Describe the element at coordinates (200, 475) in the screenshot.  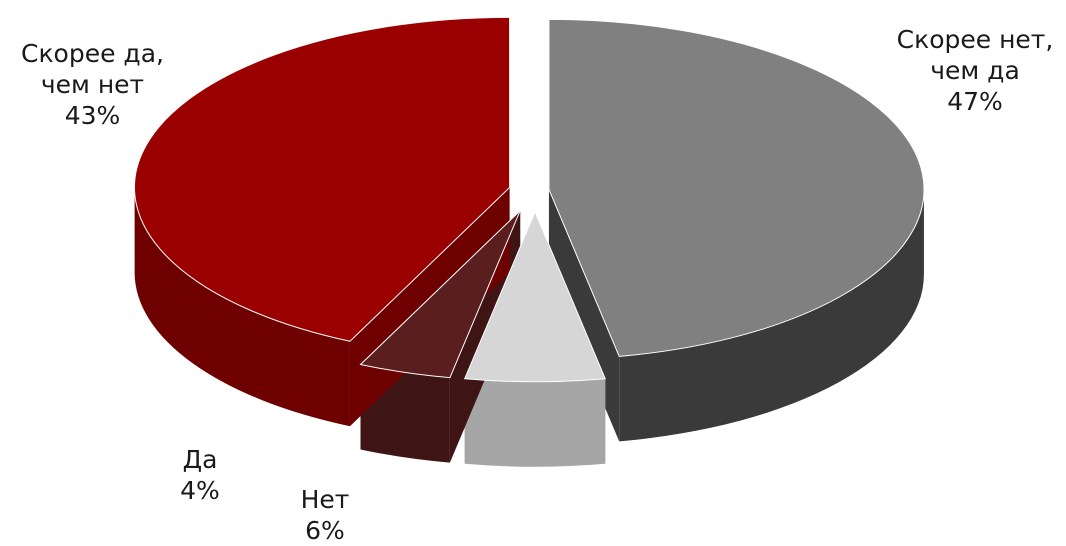
I see `label-da: Да 4%` at that location.